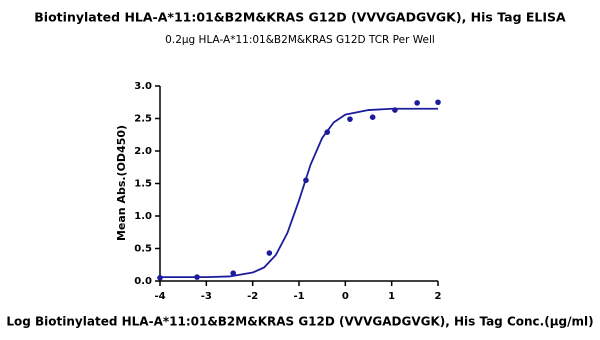  What do you see at coordinates (121, 183) in the screenshot?
I see `y-axis-label: Mean Abs.(OD450)` at bounding box center [121, 183].